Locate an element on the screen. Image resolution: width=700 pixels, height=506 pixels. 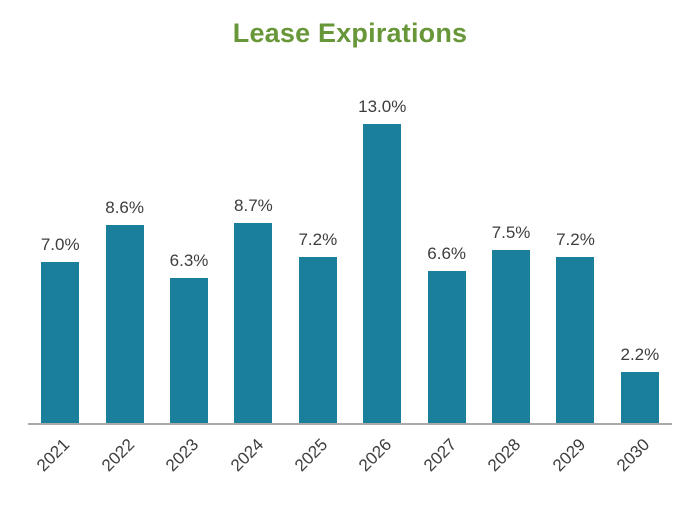
x-tick: 2029 is located at coordinates (575, 457).